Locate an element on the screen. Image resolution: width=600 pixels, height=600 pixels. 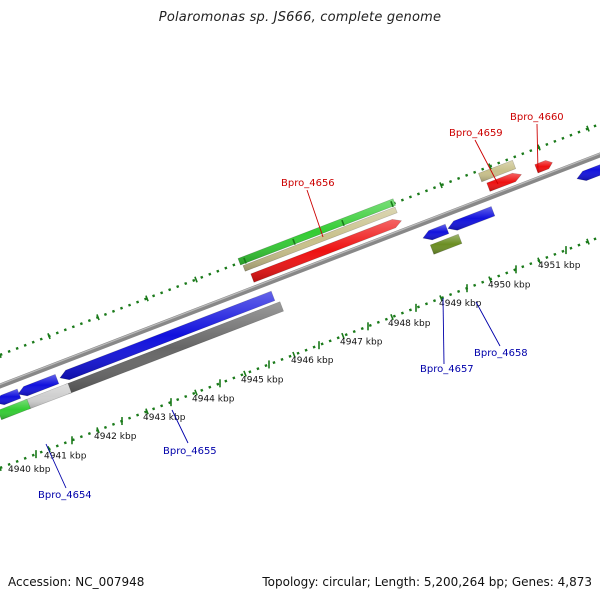
tick-label-4941: 4941 kbp is located at coordinates (65, 456).